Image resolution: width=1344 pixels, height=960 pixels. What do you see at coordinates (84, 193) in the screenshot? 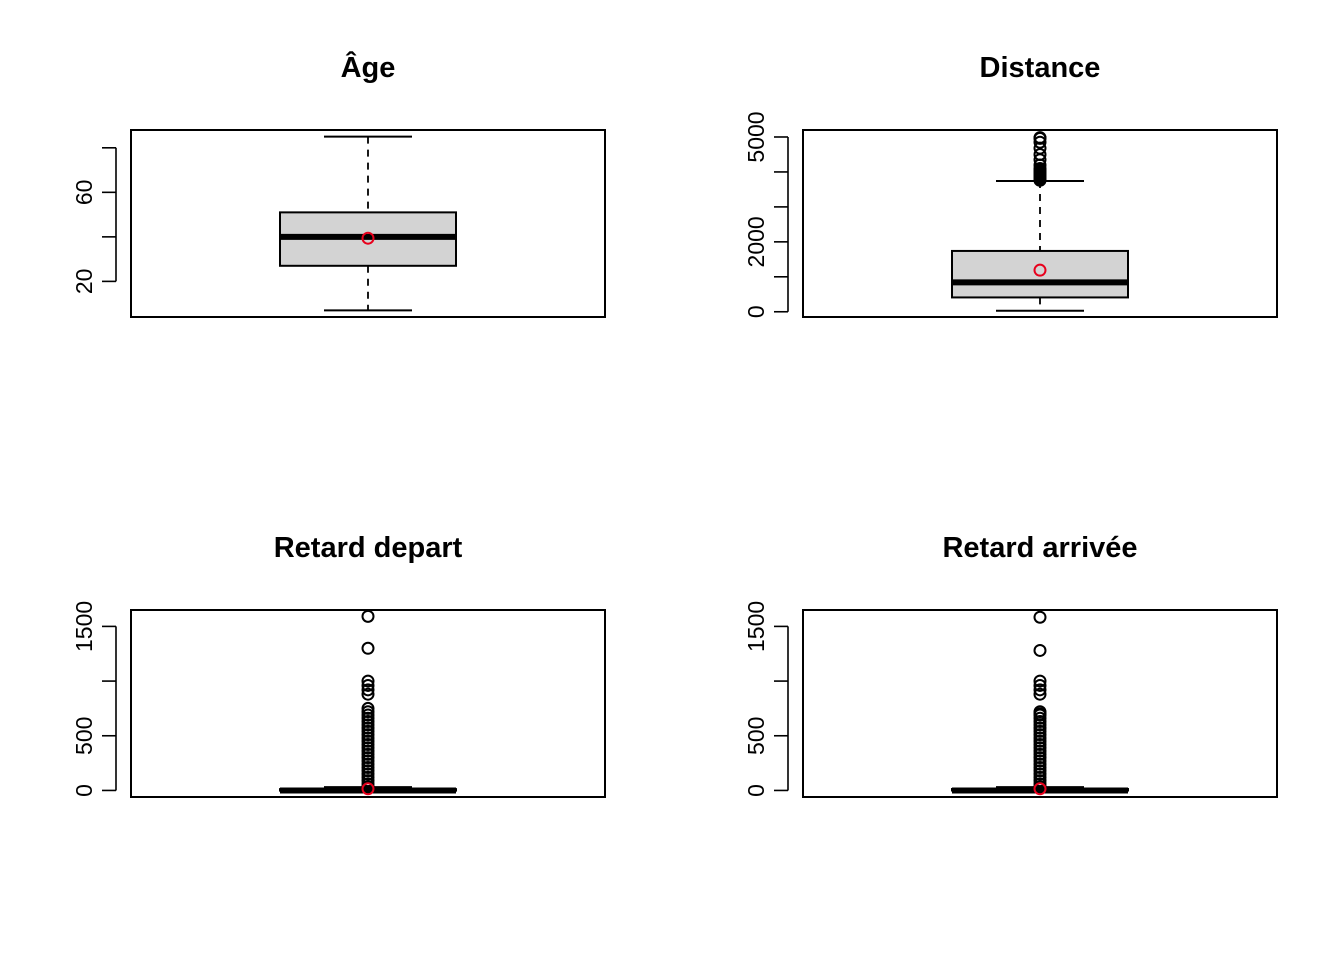
I see `y-tick-label: 60` at bounding box center [84, 193].